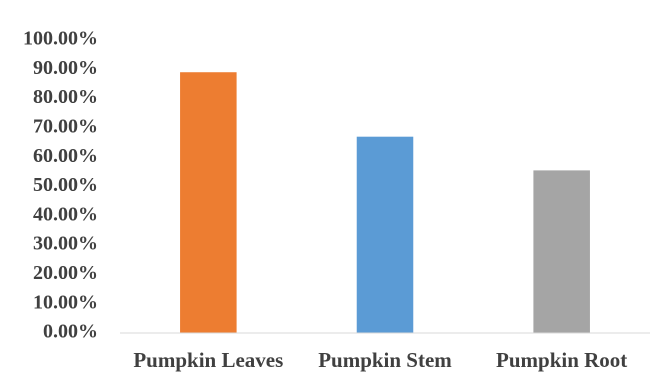 The height and width of the screenshot is (374, 650). What do you see at coordinates (65, 156) in the screenshot?
I see `y-tick-label: 60.00%` at bounding box center [65, 156].